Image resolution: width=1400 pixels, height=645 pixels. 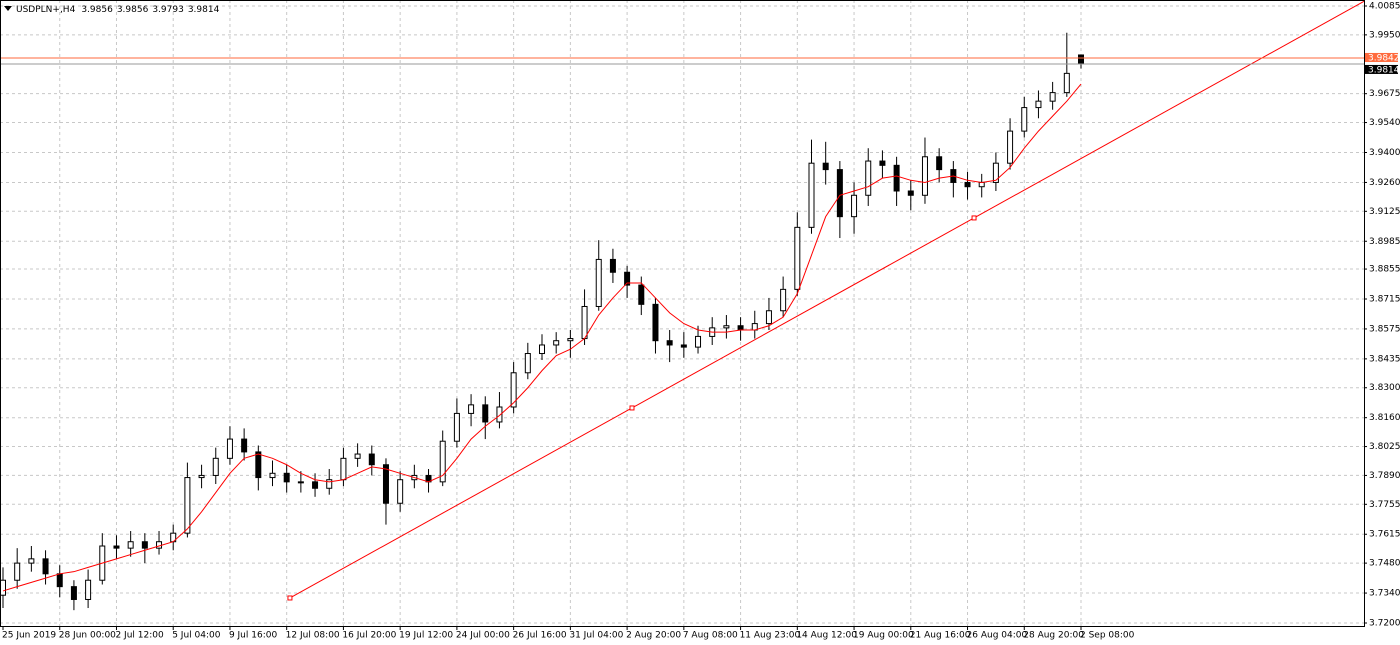 I want to click on ask-label: 3.9842, so click(x=1384, y=58).